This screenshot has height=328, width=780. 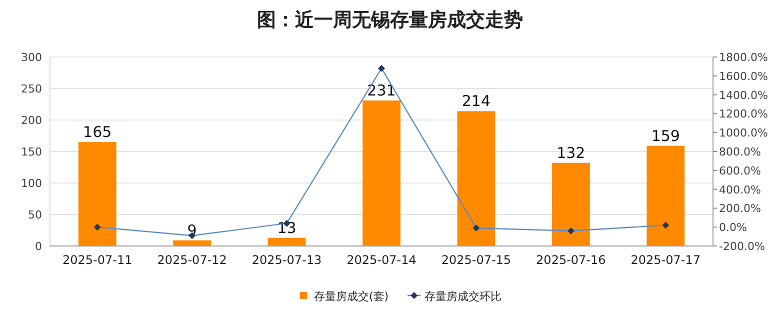 I want to click on y-tick-label: 250, so click(x=31, y=89).